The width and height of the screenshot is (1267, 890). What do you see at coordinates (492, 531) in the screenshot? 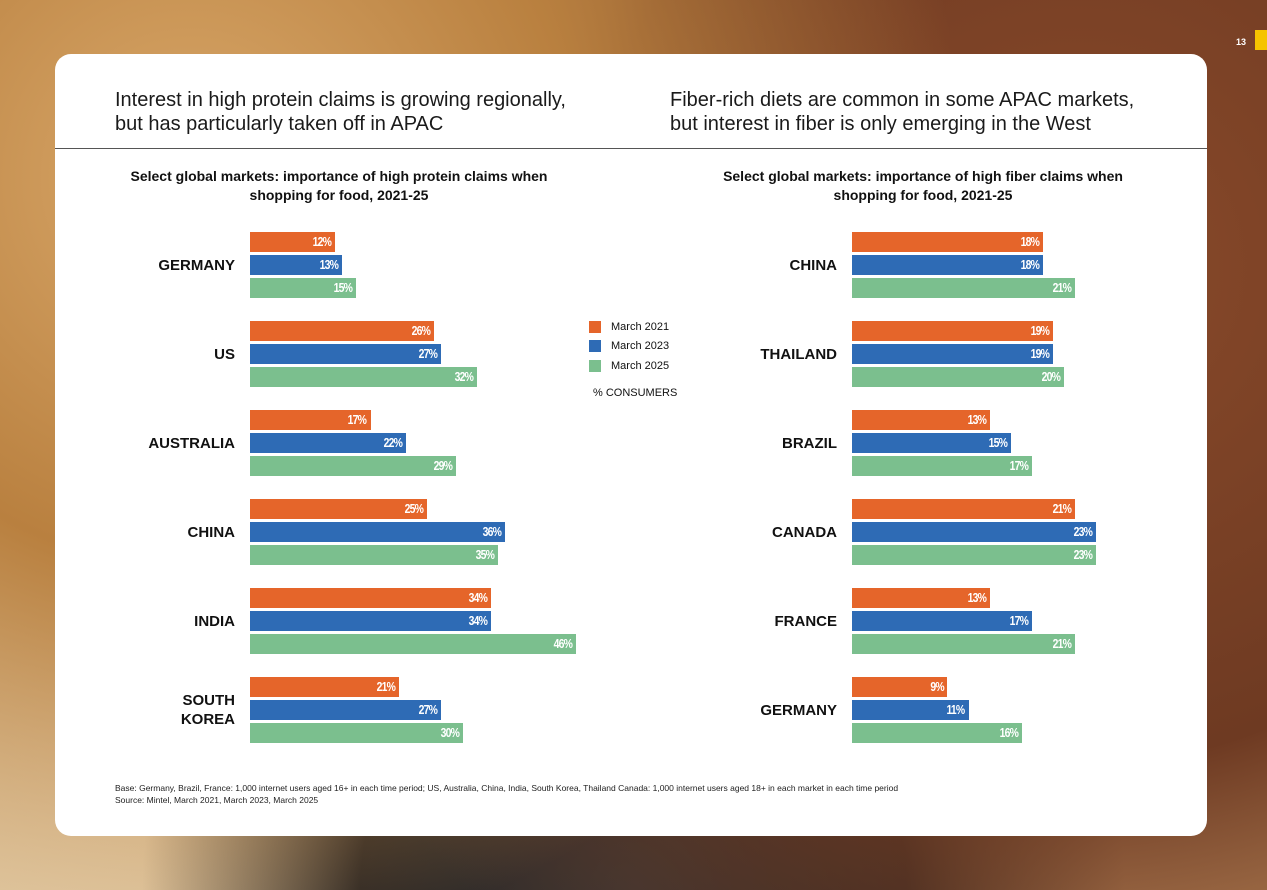
I see `data-label: 36%` at bounding box center [492, 531].